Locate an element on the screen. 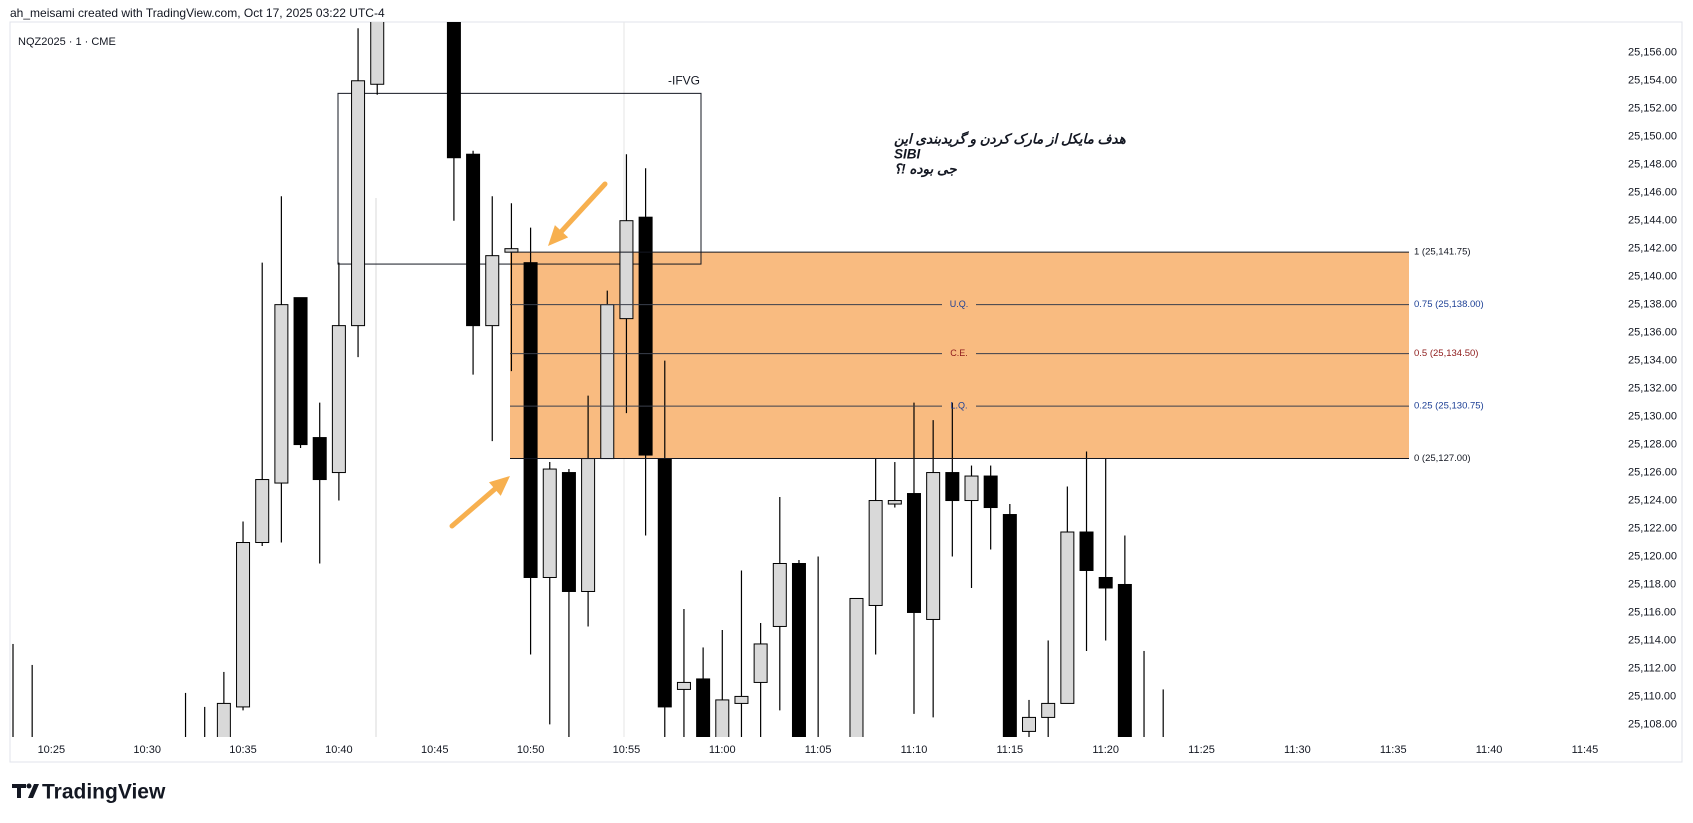 This screenshot has height=823, width=1693. y-tick-label: 25,116.00 is located at coordinates (1652, 612).